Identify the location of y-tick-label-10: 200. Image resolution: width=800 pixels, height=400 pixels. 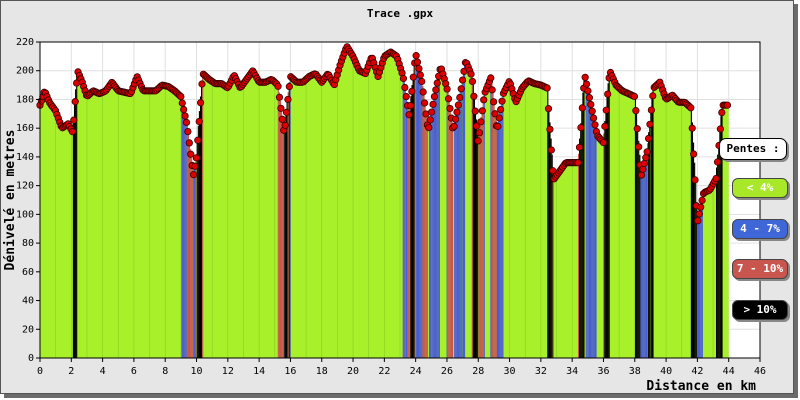
(25, 71).